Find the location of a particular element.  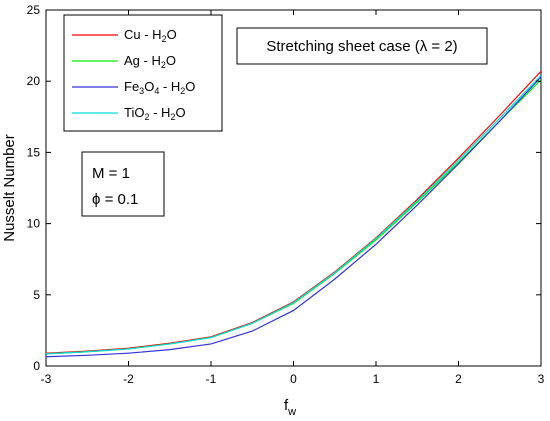

x-axis-label: fw is located at coordinates (290, 407).